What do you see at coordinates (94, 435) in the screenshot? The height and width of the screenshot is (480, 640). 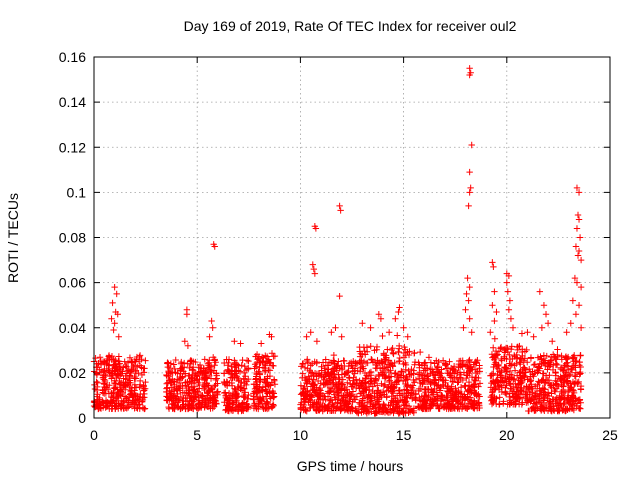 I see `x-tick-label: 0` at bounding box center [94, 435].